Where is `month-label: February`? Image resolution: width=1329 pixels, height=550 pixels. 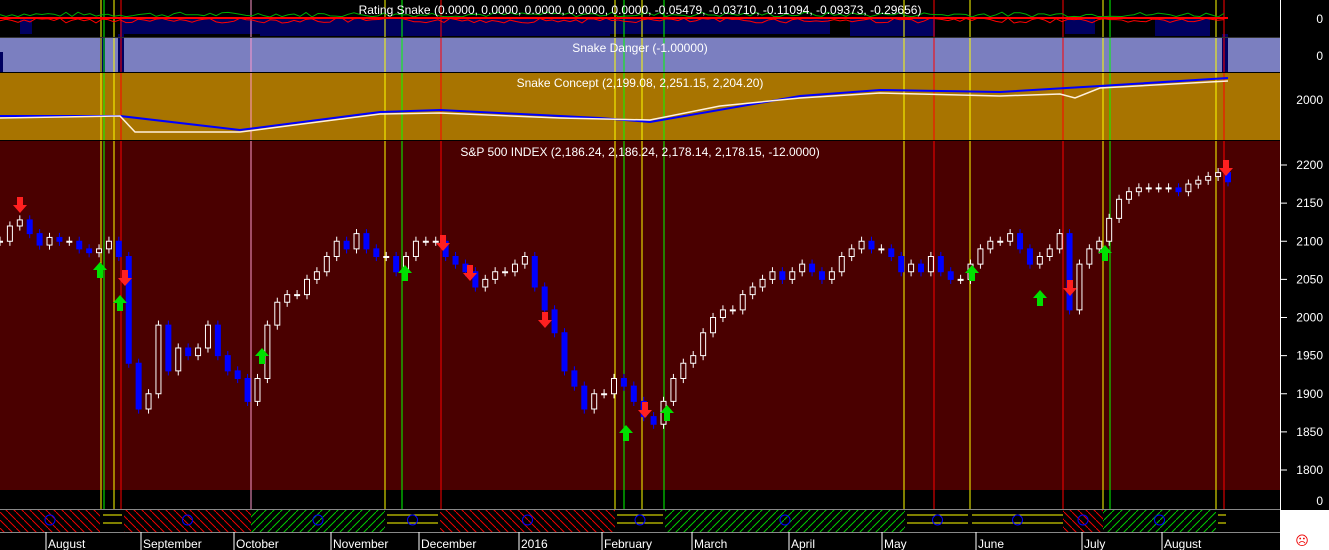
month-label: February is located at coordinates (628, 543).